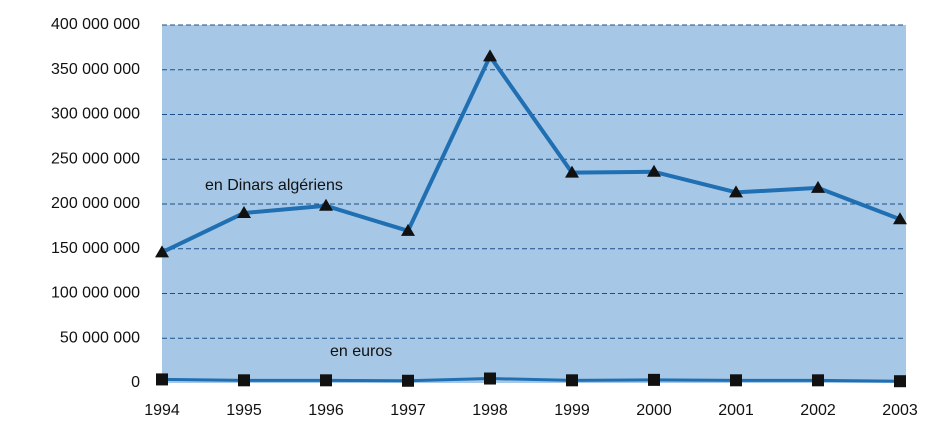 This screenshot has width=932, height=422. Describe the element at coordinates (95, 114) in the screenshot. I see `y-tick-label: 300 000 000` at that location.